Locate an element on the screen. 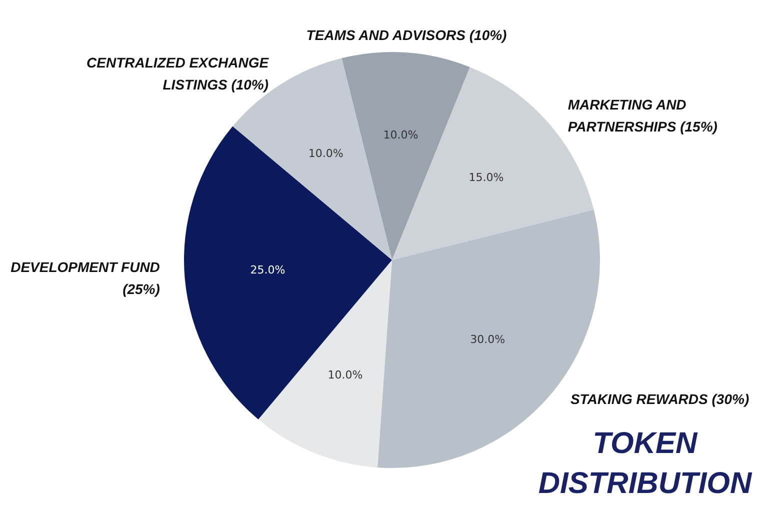 Image resolution: width=768 pixels, height=512 pixels. slice-label: STAKING REWARDS (30%) is located at coordinates (660, 399).